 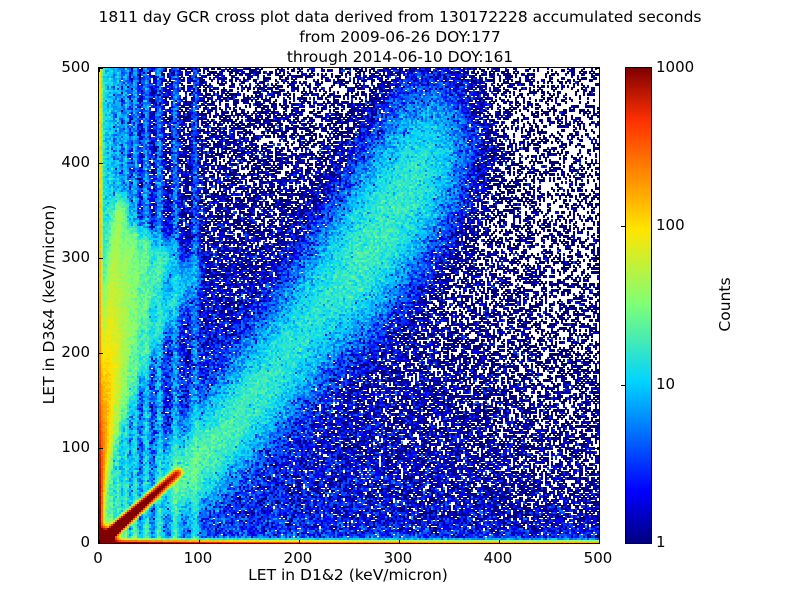 What do you see at coordinates (675, 67) in the screenshot?
I see `colorbar-tick-label: 1000` at bounding box center [675, 67].